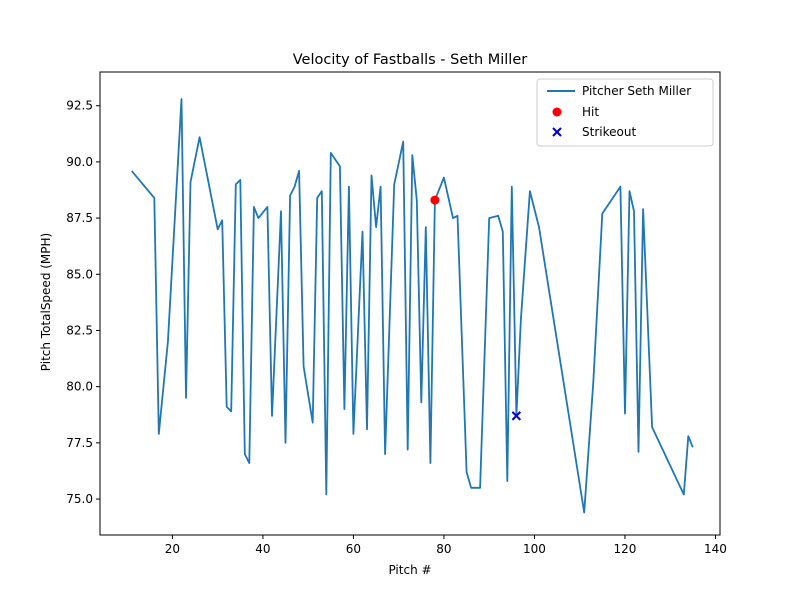 Image resolution: width=800 pixels, height=600 pixels. I want to click on x-tick-label: 80, so click(443, 549).